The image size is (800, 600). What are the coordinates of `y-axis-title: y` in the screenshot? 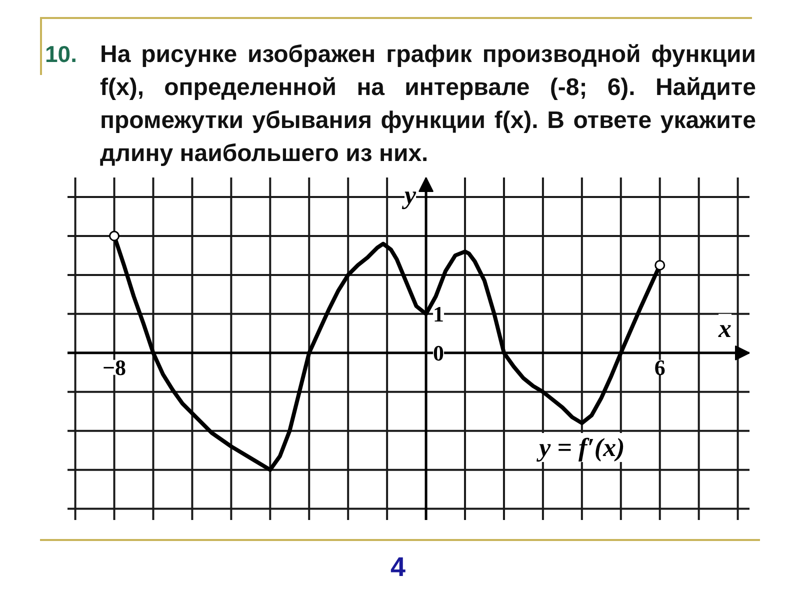 It's located at (409, 195).